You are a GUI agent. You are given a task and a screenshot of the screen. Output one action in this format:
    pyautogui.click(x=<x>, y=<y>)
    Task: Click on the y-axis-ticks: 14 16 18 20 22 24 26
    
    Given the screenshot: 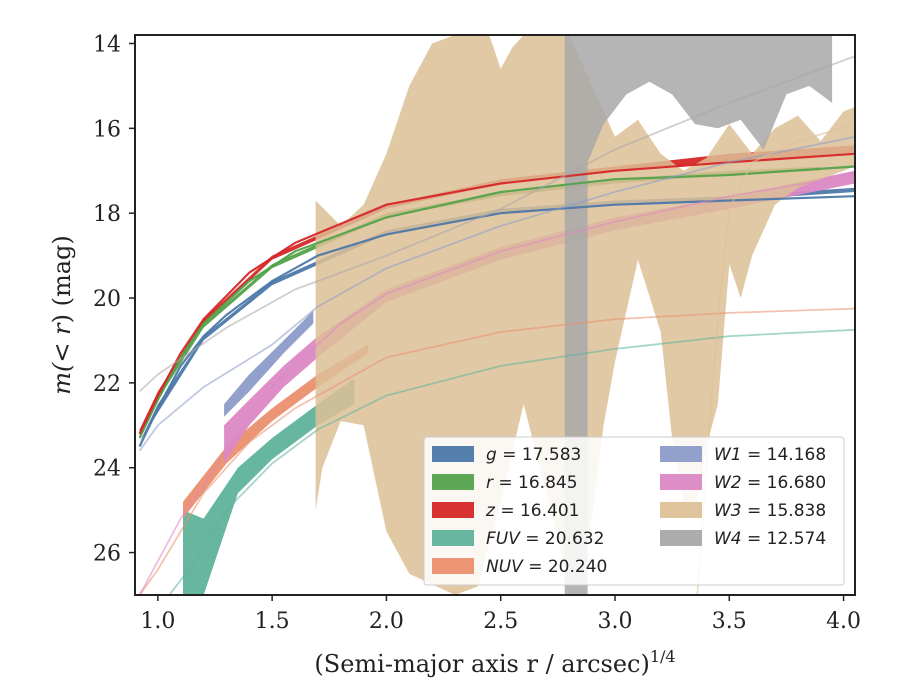 What is the action you would take?
    pyautogui.click(x=114, y=299)
    